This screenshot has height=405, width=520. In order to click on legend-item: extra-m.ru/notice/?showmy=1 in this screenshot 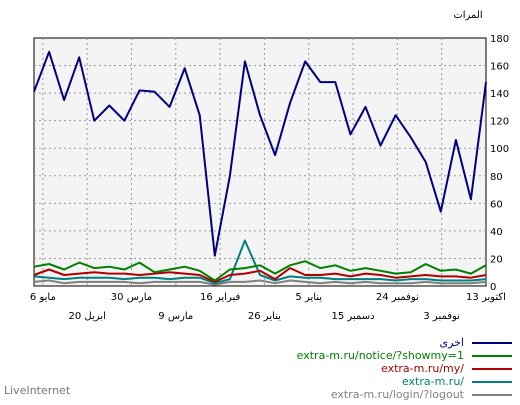, I will do `click(352, 355)`.